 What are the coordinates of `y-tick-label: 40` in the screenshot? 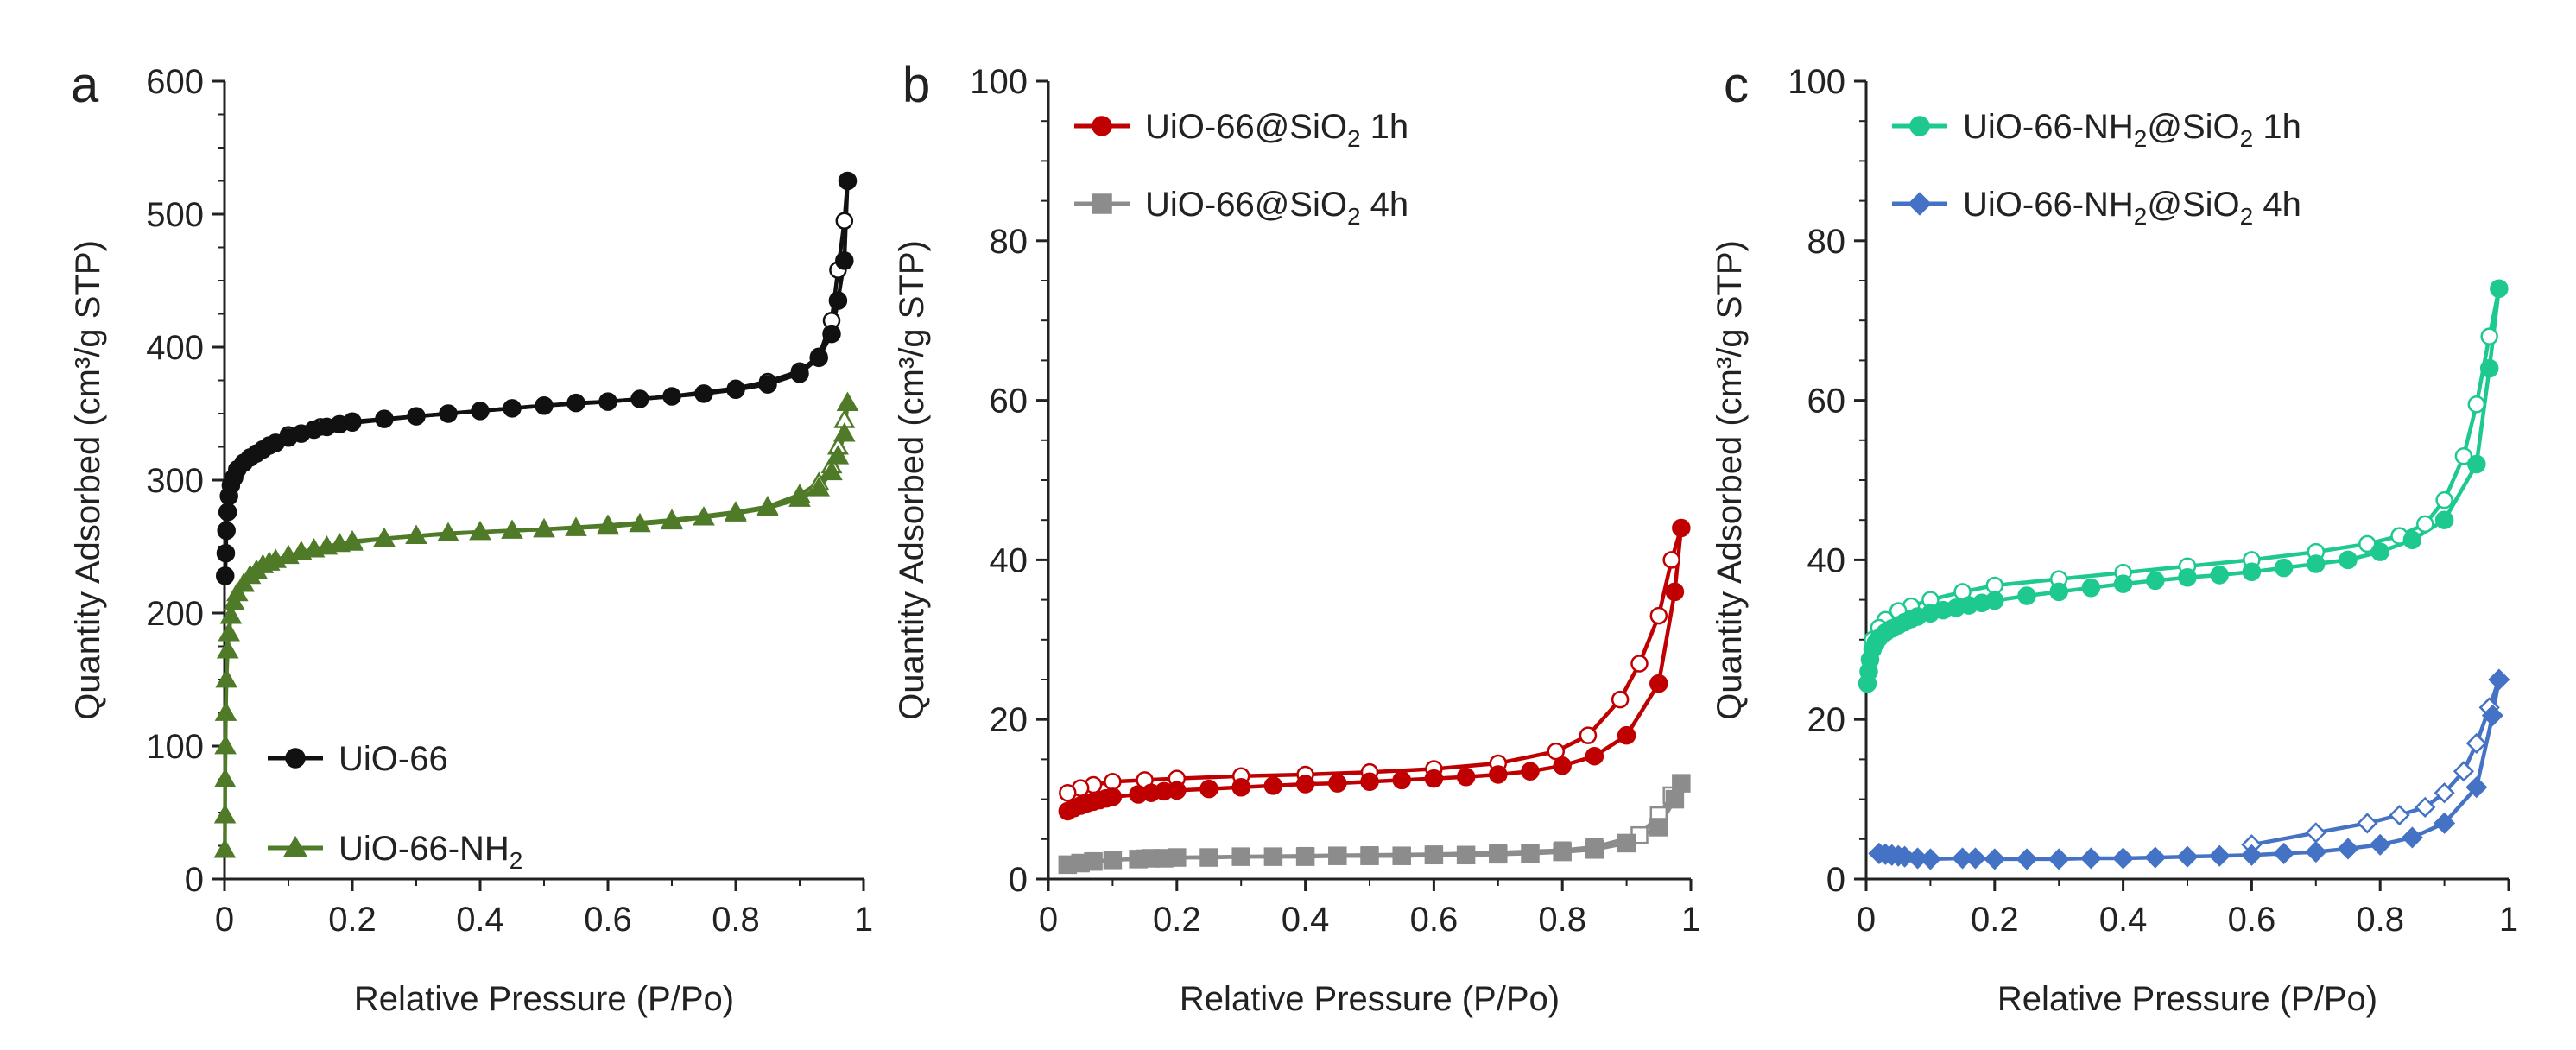 It's located at (1826, 560).